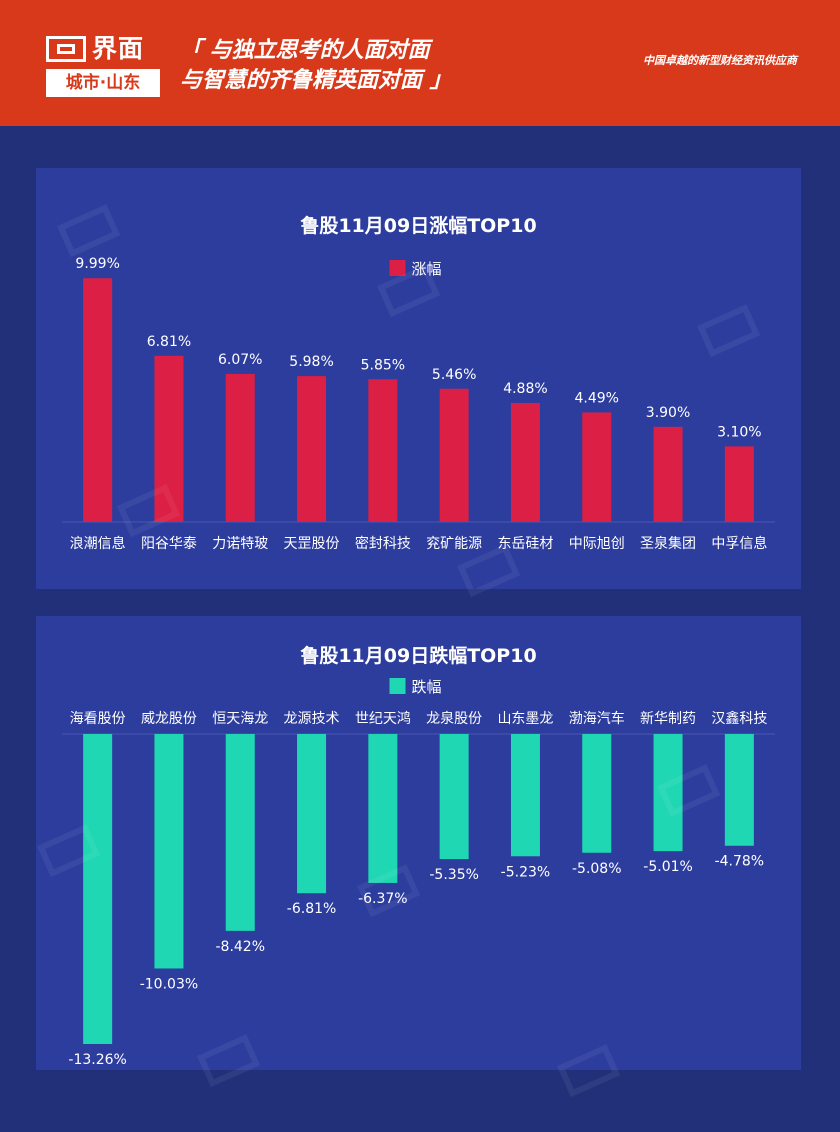 This screenshot has width=840, height=1132. What do you see at coordinates (169, 719) in the screenshot?
I see `category-label: 威龙股份` at bounding box center [169, 719].